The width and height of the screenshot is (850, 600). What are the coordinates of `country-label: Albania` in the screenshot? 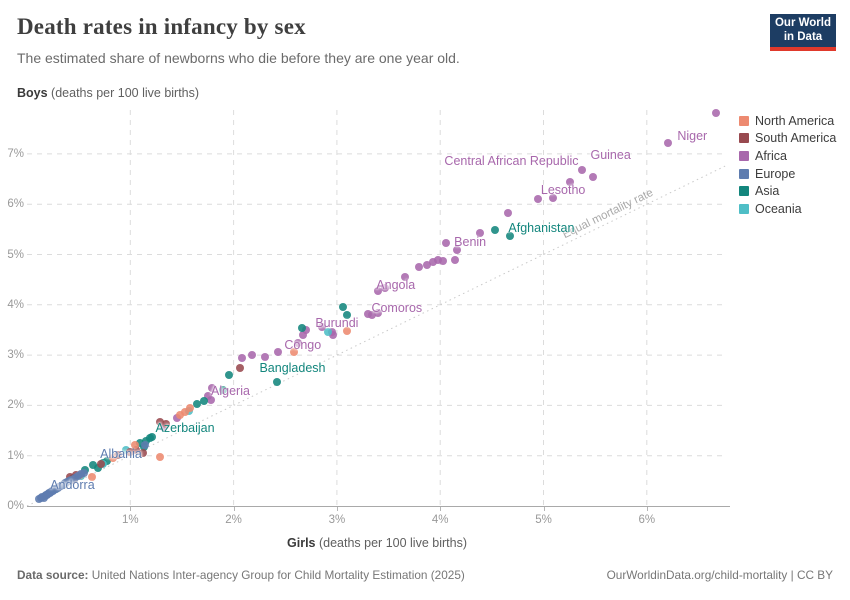 It's located at (121, 454).